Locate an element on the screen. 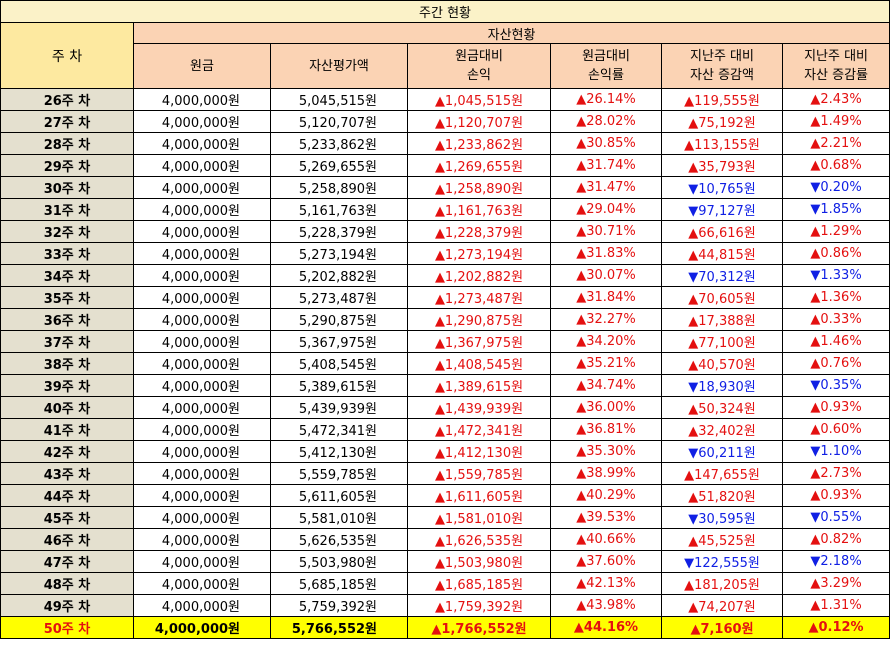 The width and height of the screenshot is (891, 648). pl-cell: ▲1,258,890원 is located at coordinates (479, 187).